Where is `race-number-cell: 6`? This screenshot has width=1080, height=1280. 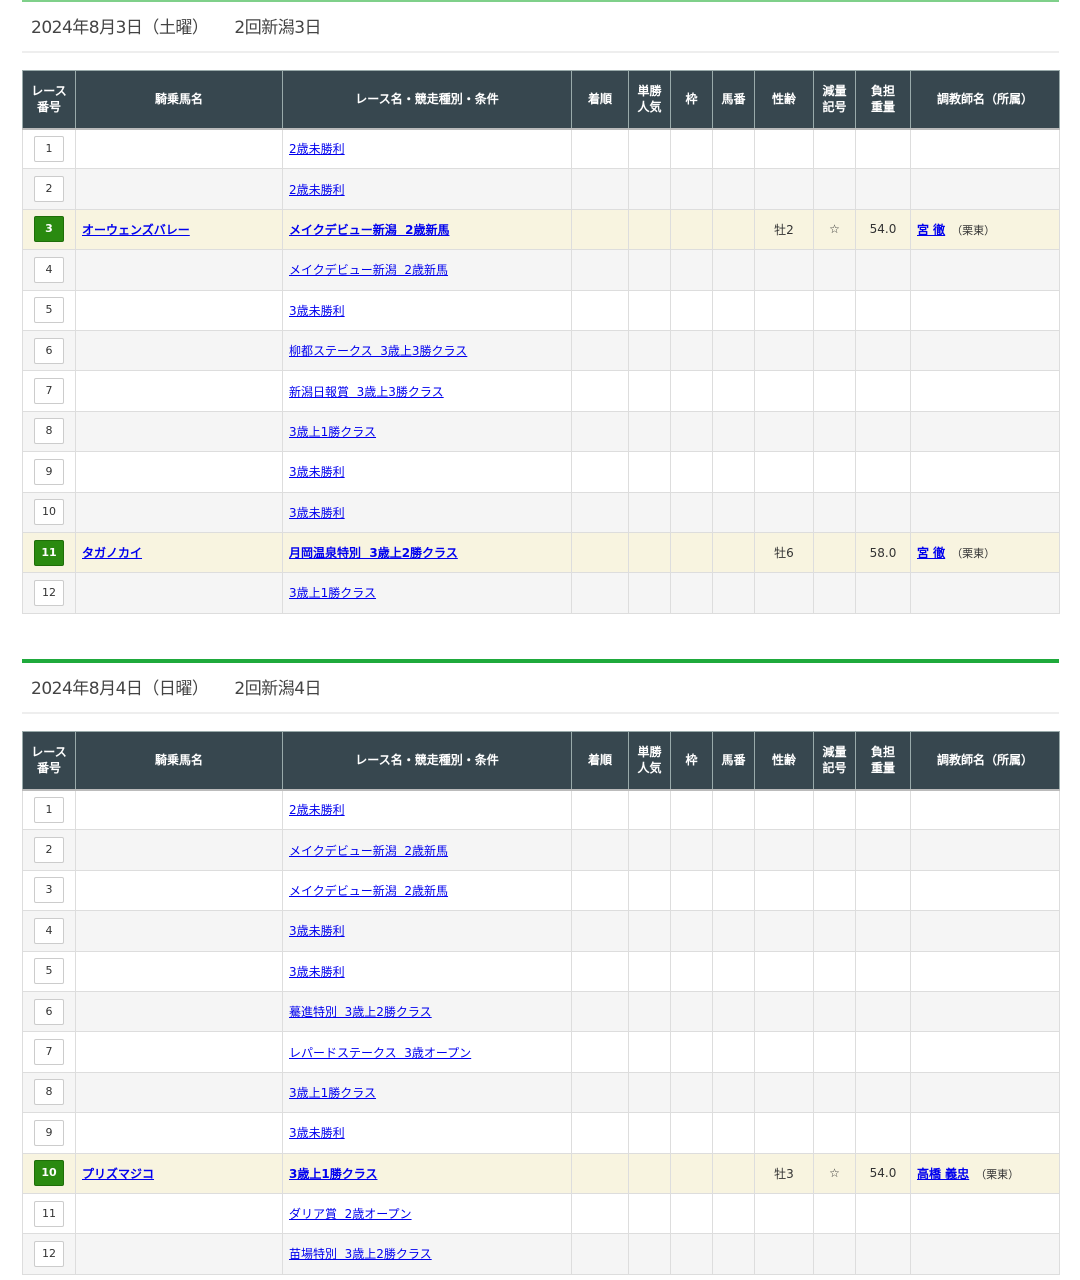 race-number-cell: 6 is located at coordinates (49, 350).